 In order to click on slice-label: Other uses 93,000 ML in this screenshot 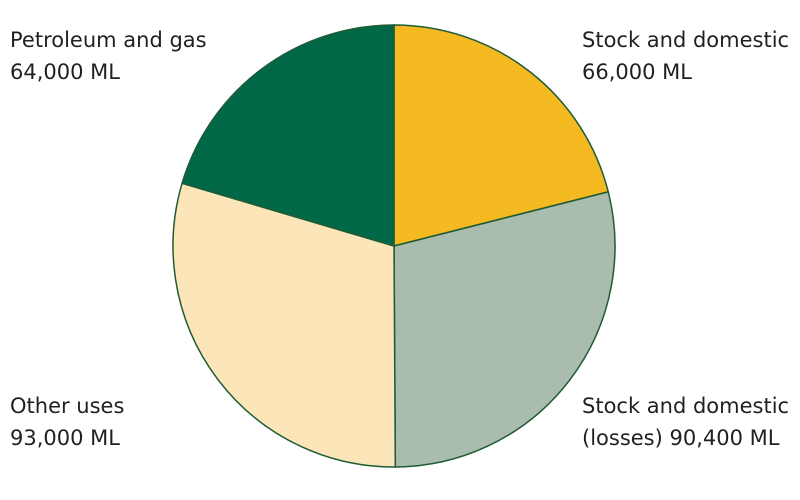, I will do `click(110, 422)`.